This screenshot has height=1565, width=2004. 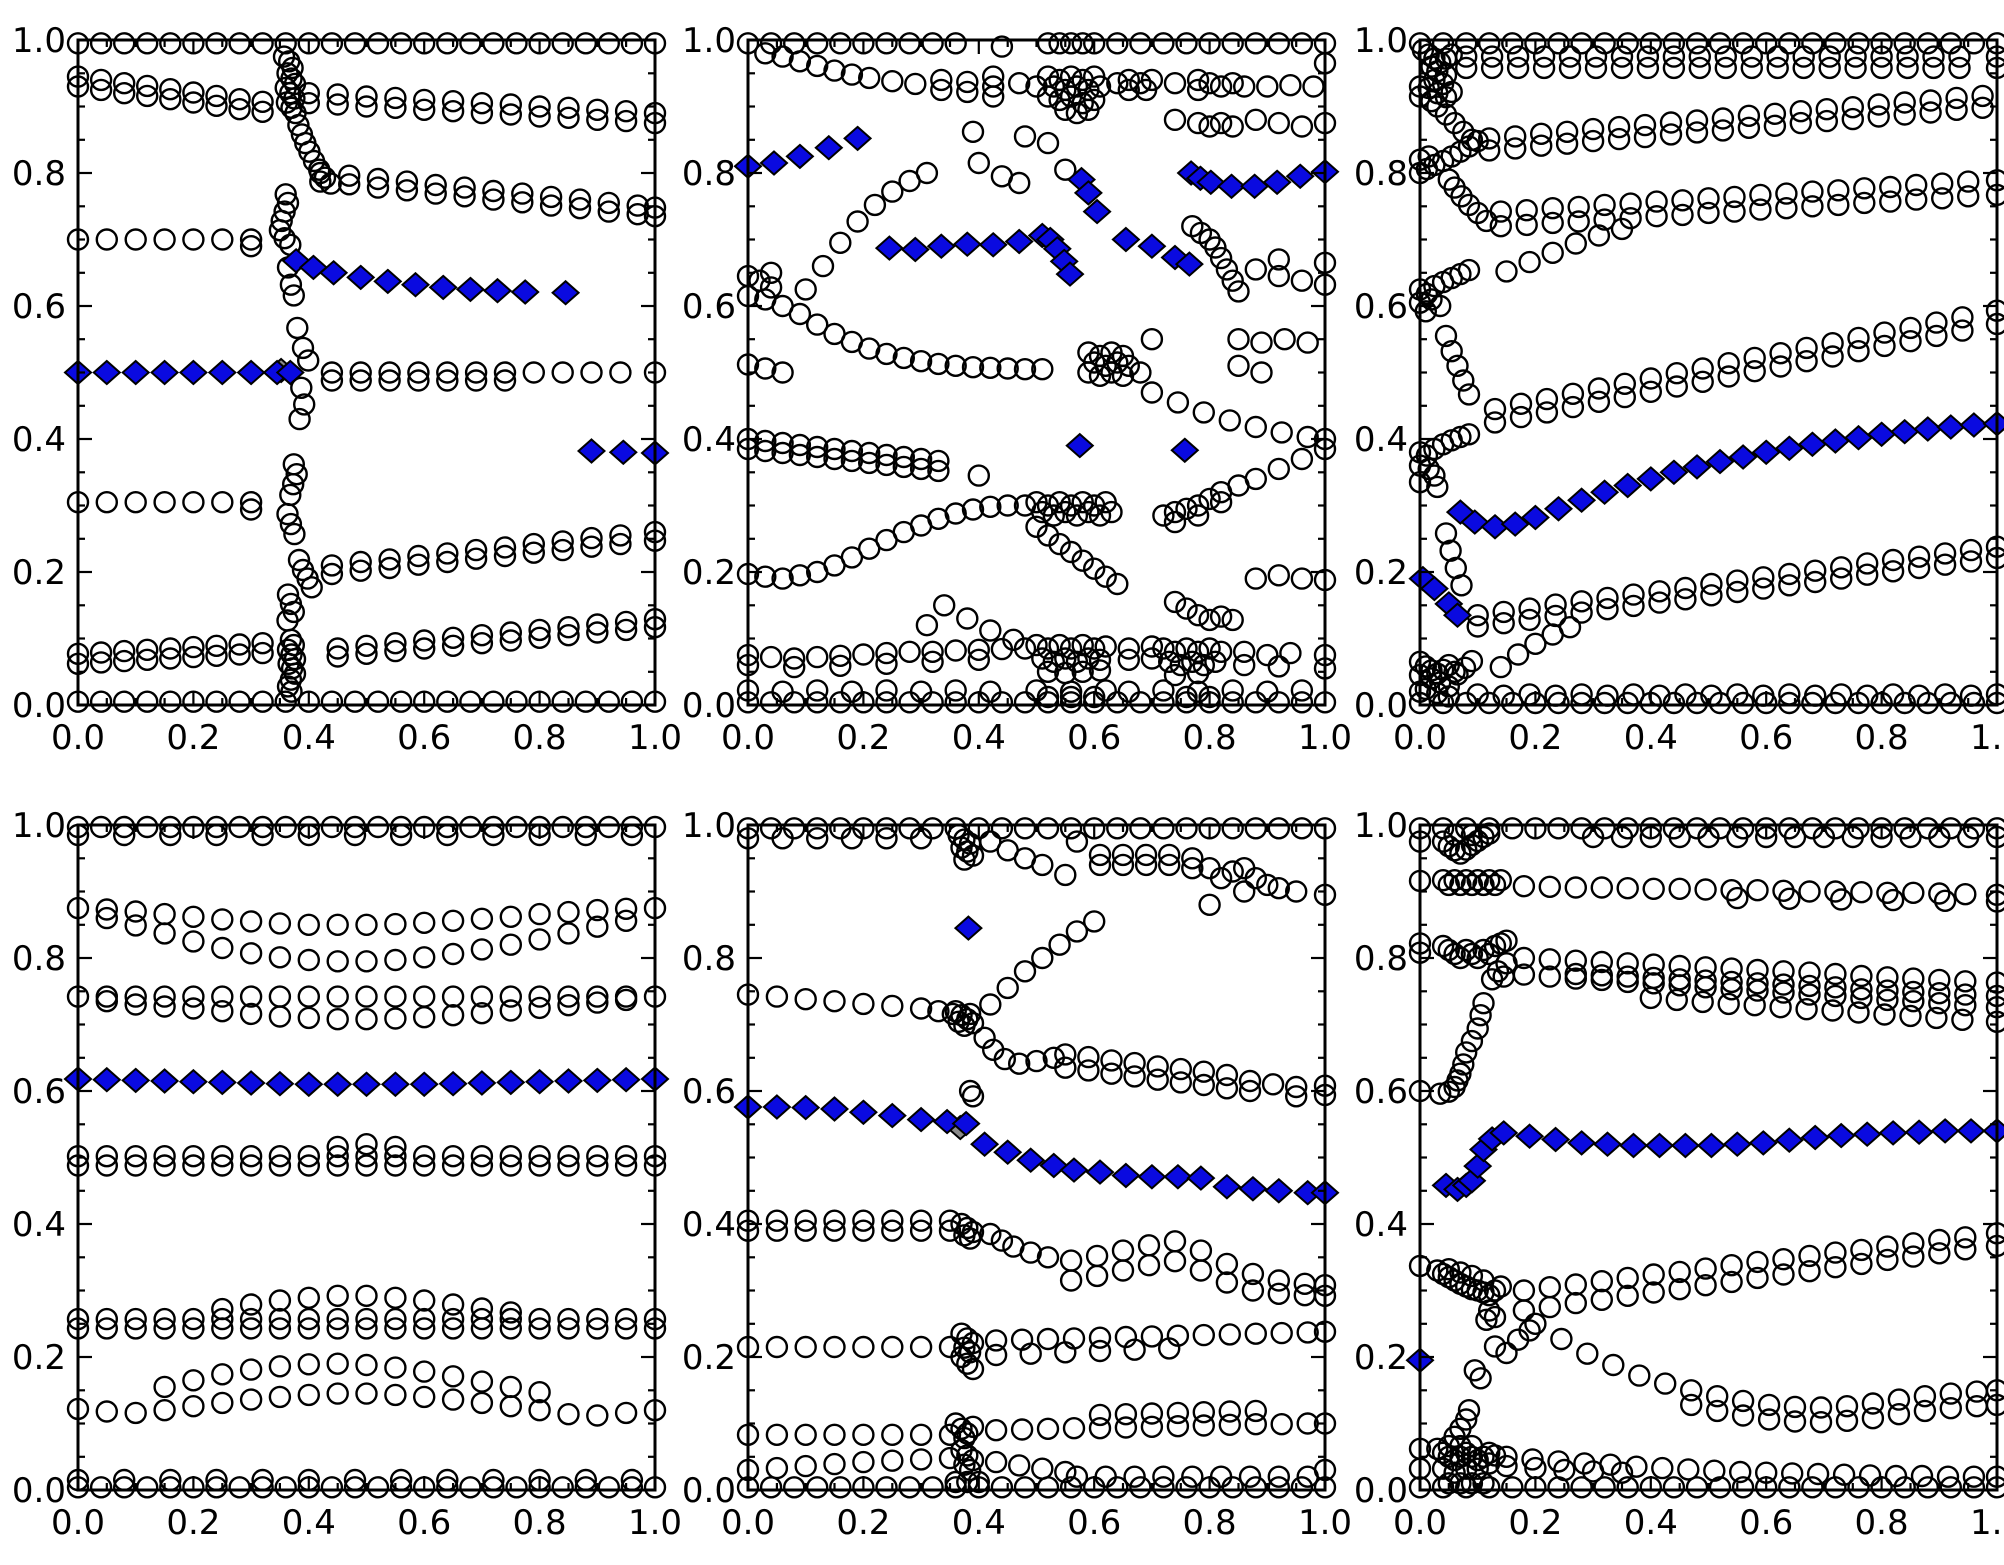 What do you see at coordinates (540, 738) in the screenshot?
I see `x-tick-label: 0.8` at bounding box center [540, 738].